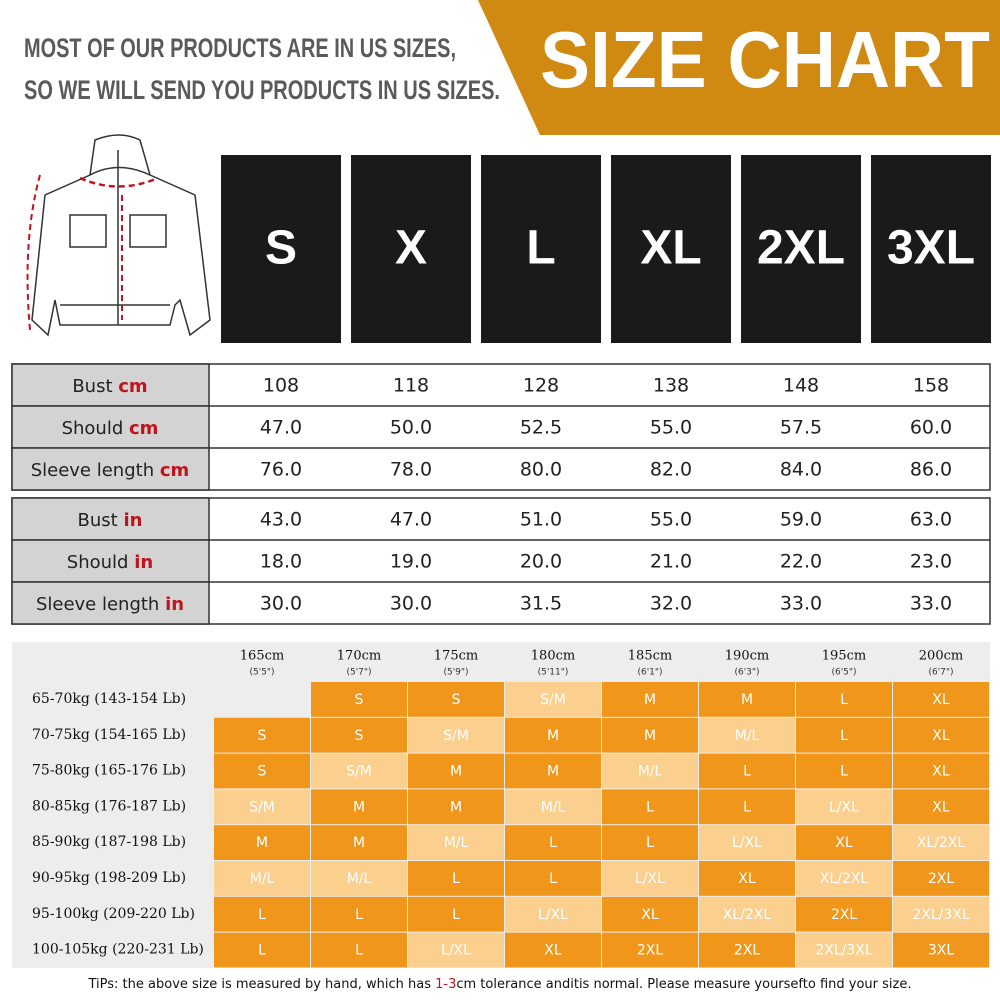 This screenshot has width=1000, height=1004. I want to click on sleeve-marker, so click(33, 252).